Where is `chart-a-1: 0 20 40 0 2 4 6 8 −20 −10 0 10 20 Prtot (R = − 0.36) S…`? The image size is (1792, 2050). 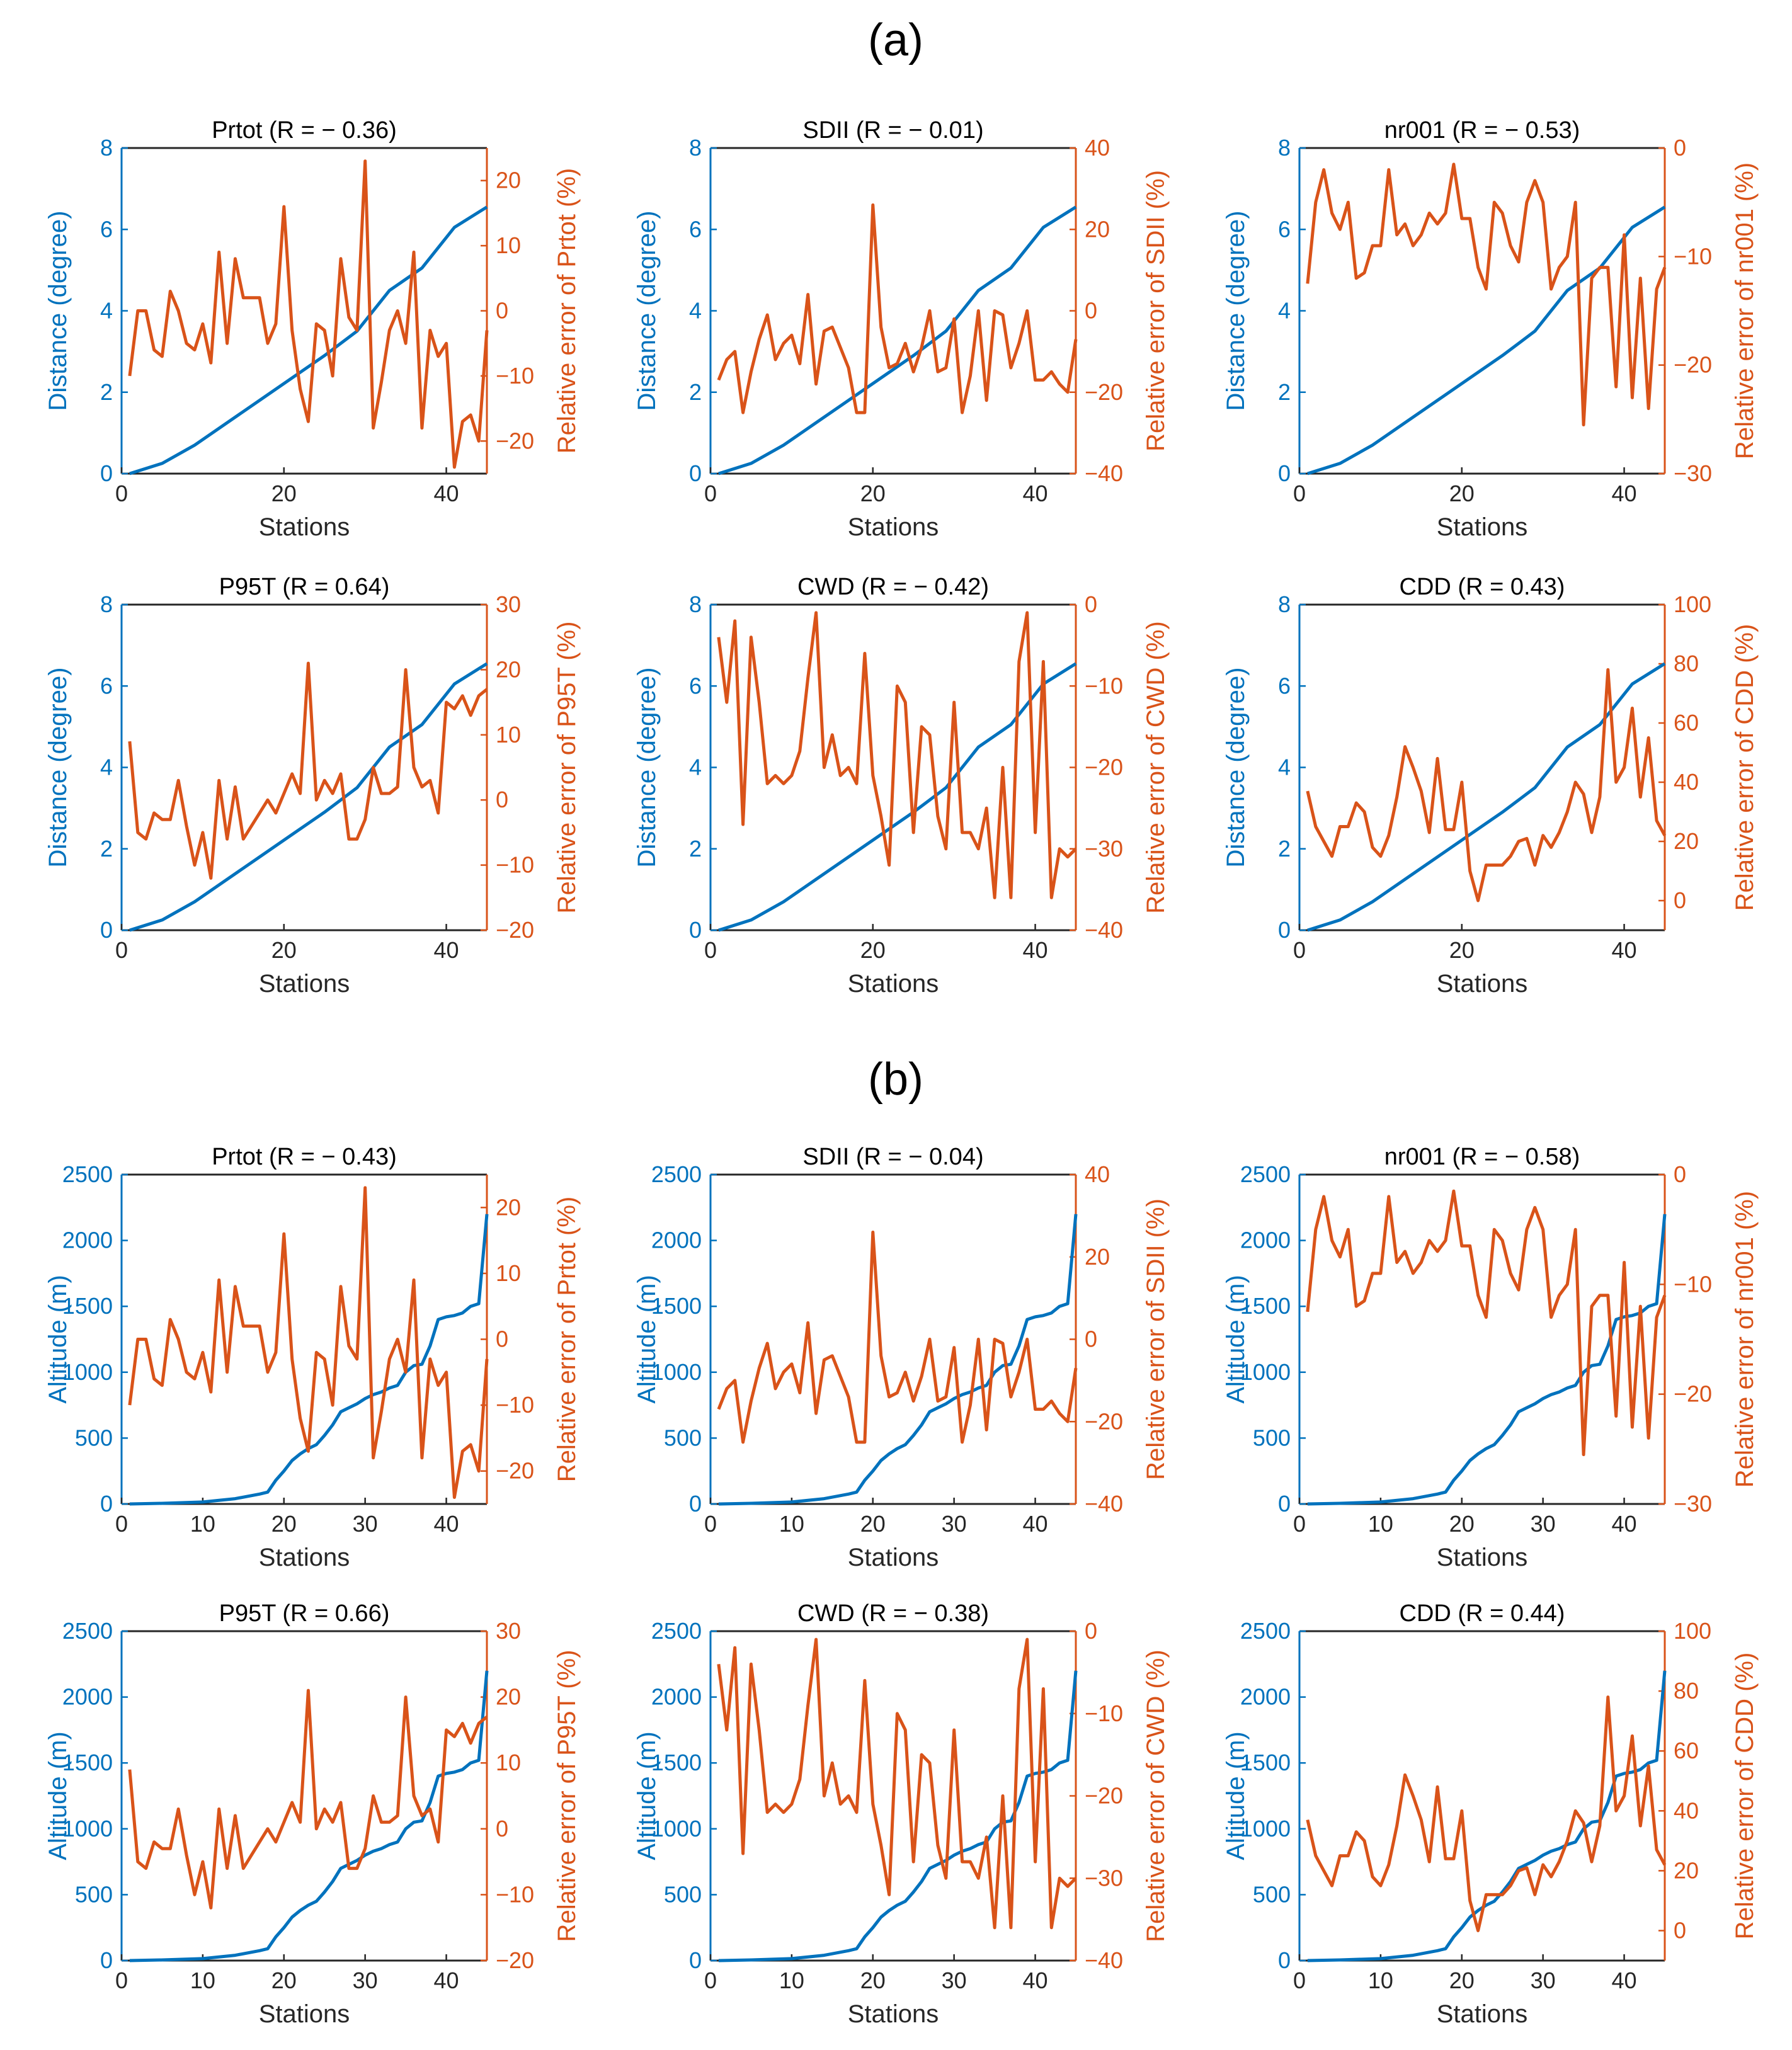 chart-a-1: 0 20 40 0 2 4 6 8 −20 −10 0 10 20 Prtot (R = − 0.36) S… is located at coordinates (312, 329).